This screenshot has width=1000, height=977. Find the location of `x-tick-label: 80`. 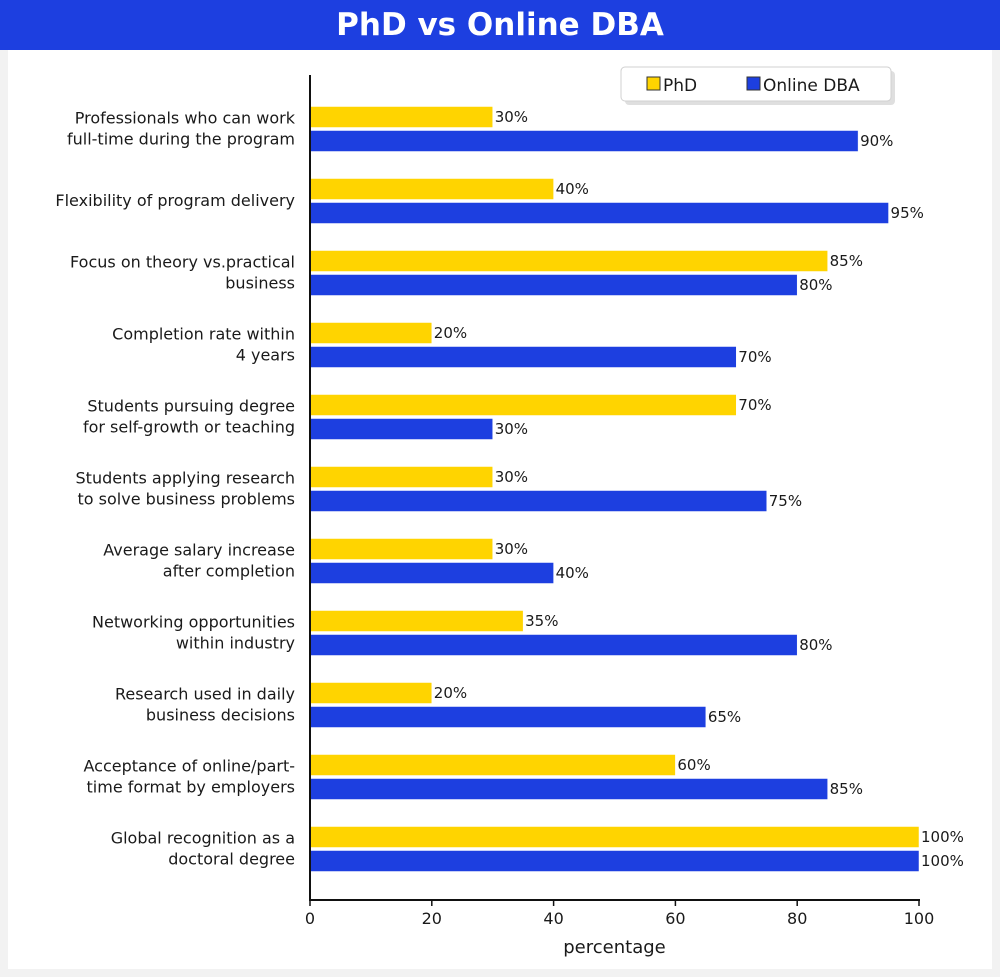

x-tick-label: 80 is located at coordinates (797, 918).